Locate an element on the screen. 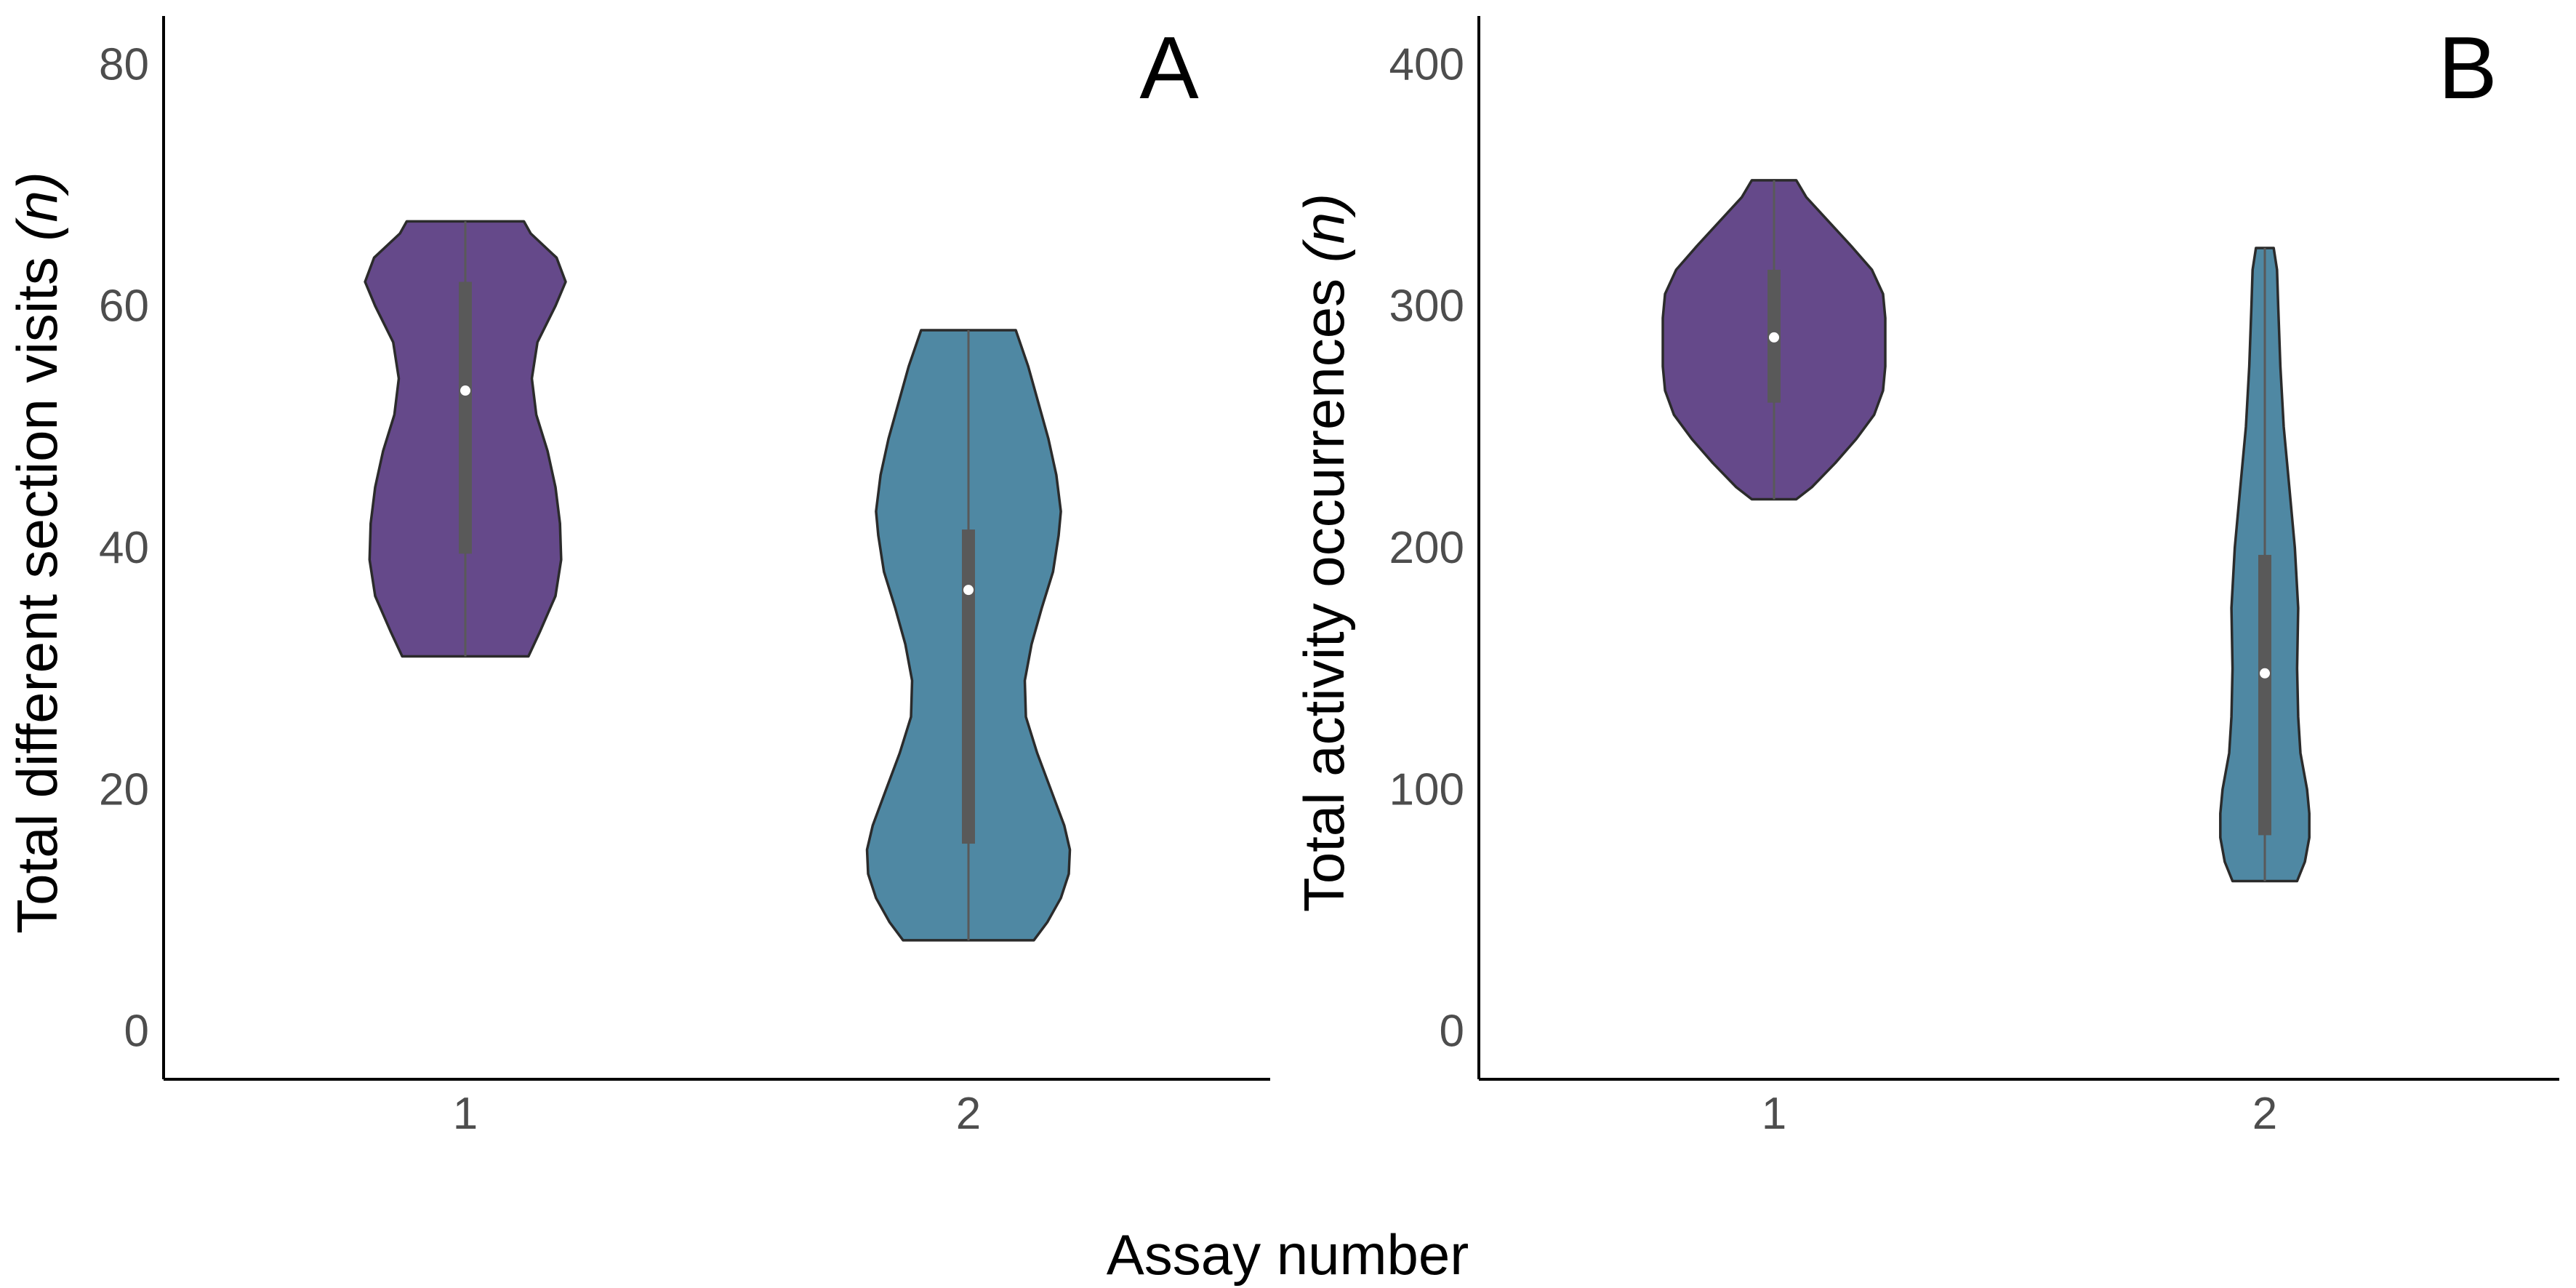 The image size is (2576, 1288). panel-b-y-tick-label: 300 is located at coordinates (1426, 306).